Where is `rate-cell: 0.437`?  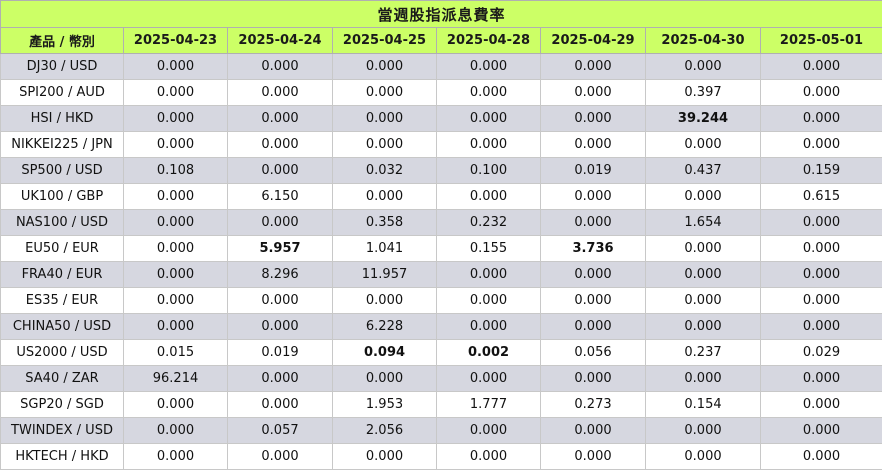 rate-cell: 0.437 is located at coordinates (703, 171).